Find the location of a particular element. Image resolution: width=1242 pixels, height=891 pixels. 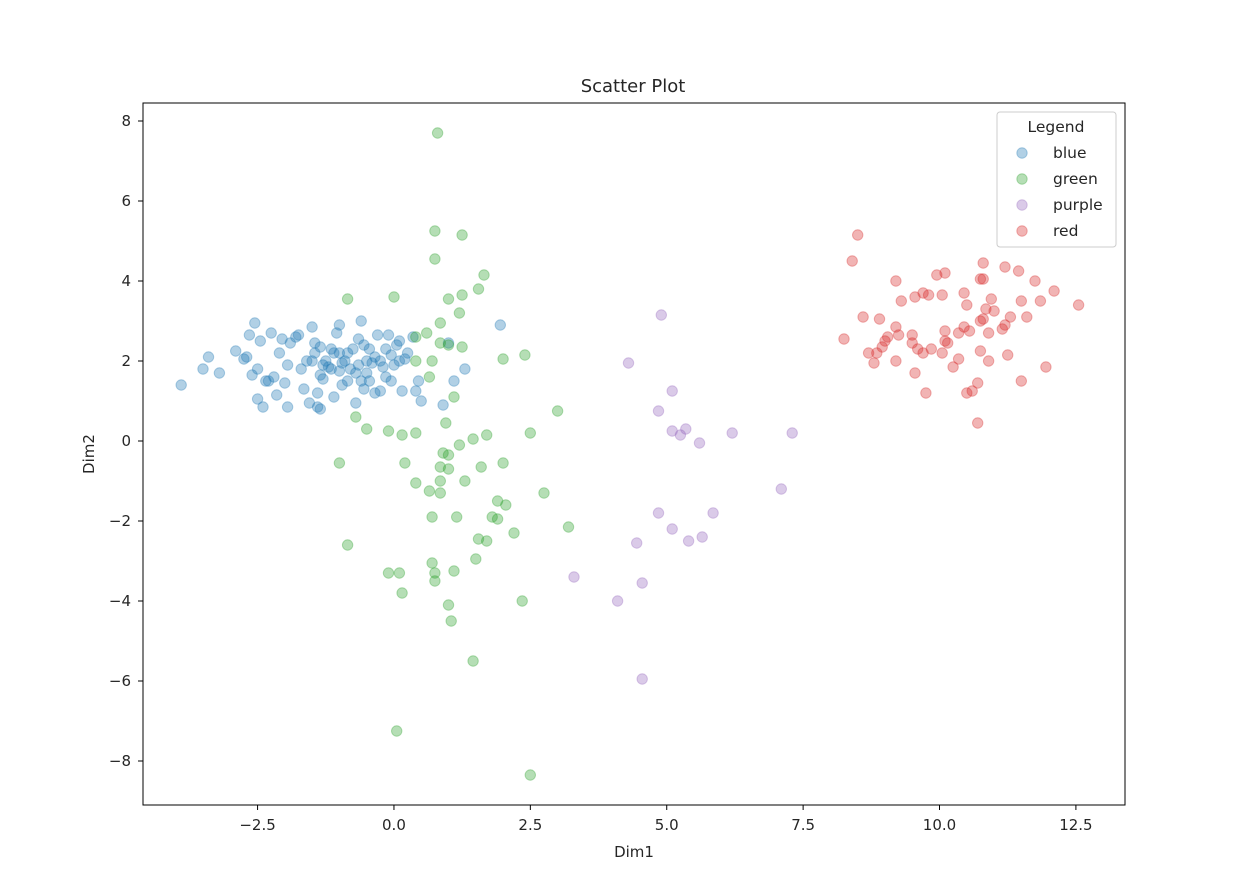

x-tick-label: 2.5 is located at coordinates (530, 825).